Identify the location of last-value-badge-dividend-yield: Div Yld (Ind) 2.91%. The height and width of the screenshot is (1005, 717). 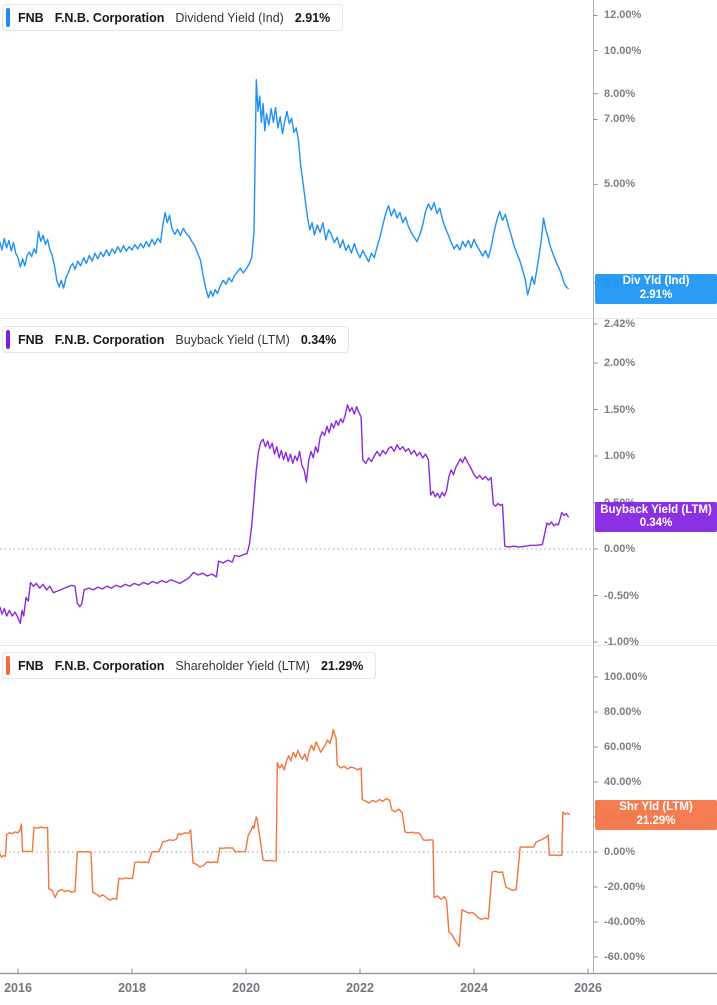
(656, 288).